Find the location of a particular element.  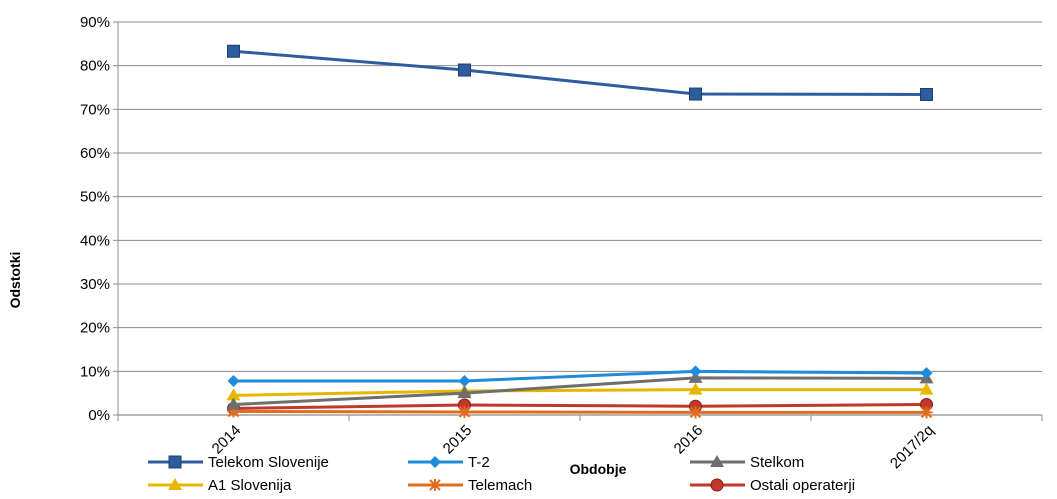

legend-label: Stelkom is located at coordinates (777, 462).